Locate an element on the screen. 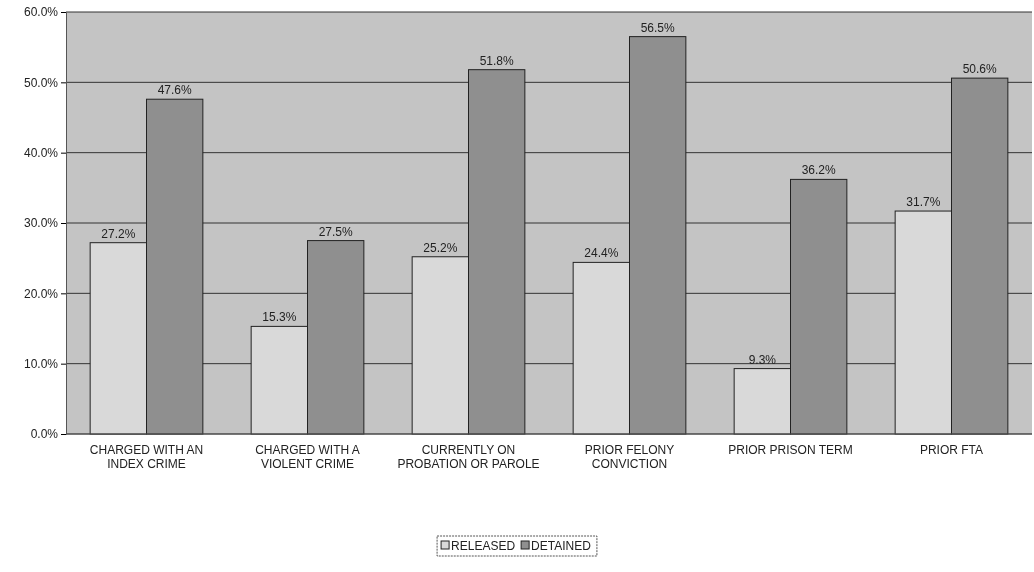  data-label: 24.4% is located at coordinates (601, 253).